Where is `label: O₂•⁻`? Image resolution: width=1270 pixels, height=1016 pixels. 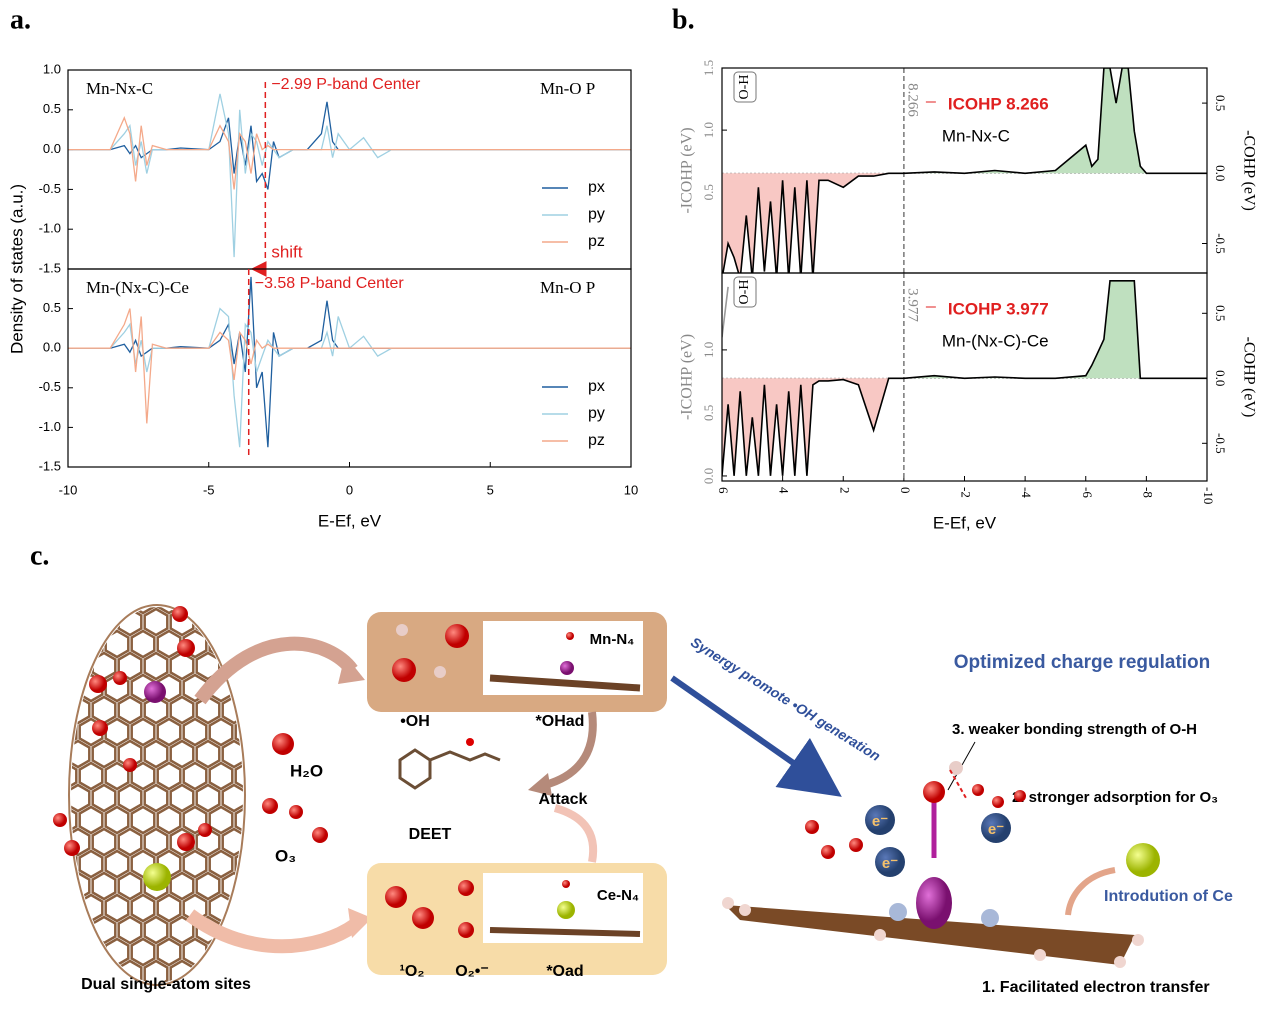
label: O₂•⁻ is located at coordinates (472, 971).